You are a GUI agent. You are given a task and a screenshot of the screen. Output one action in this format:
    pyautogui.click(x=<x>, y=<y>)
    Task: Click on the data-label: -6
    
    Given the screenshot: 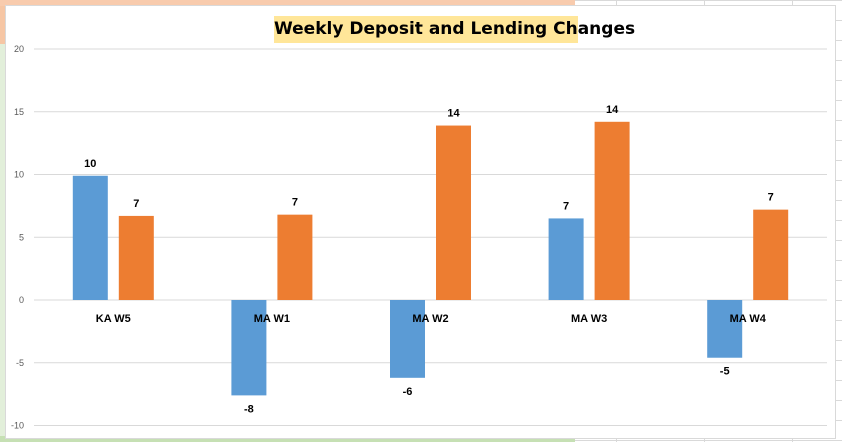 What is the action you would take?
    pyautogui.click(x=408, y=392)
    